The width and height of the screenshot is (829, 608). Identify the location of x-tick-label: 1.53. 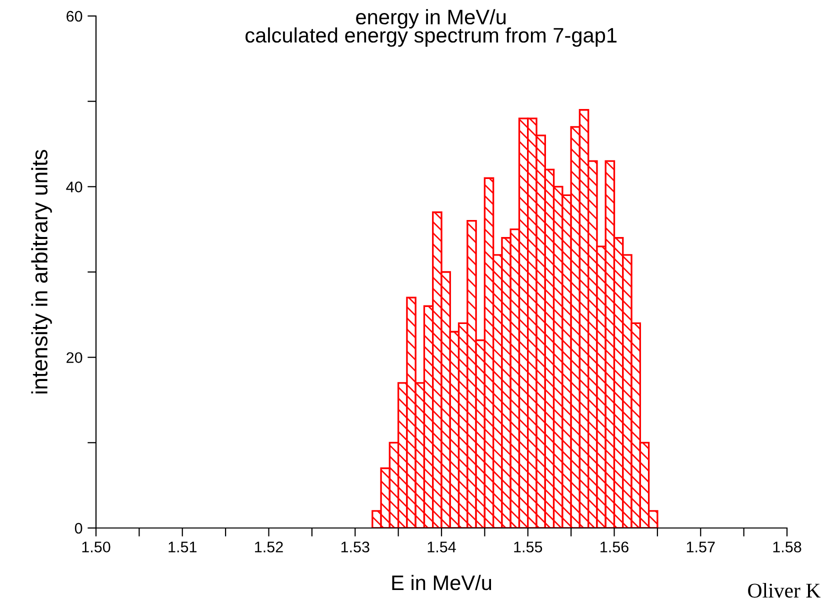
(355, 547).